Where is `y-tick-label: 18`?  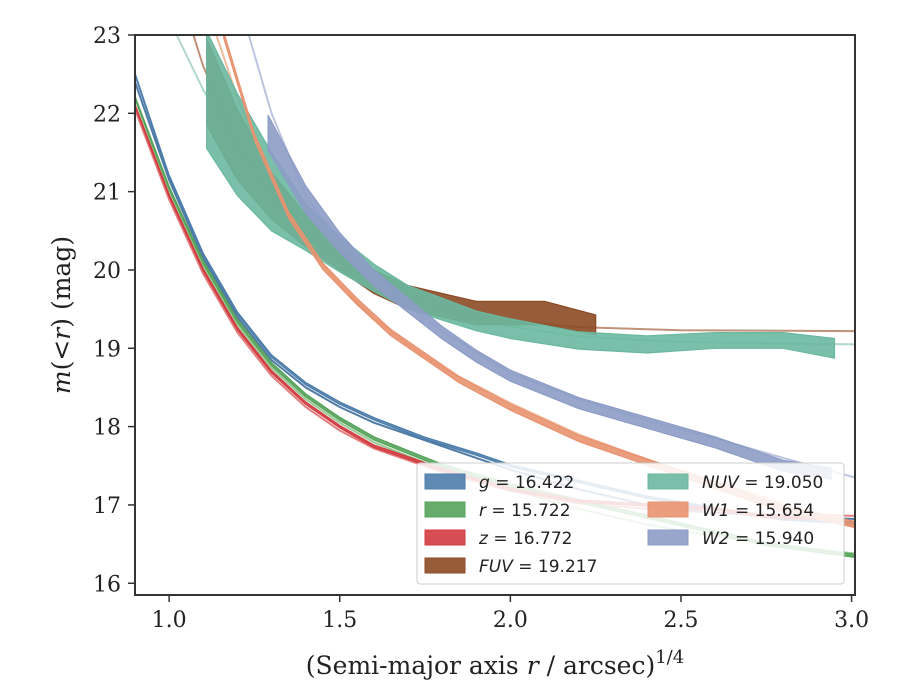 y-tick-label: 18 is located at coordinates (107, 428).